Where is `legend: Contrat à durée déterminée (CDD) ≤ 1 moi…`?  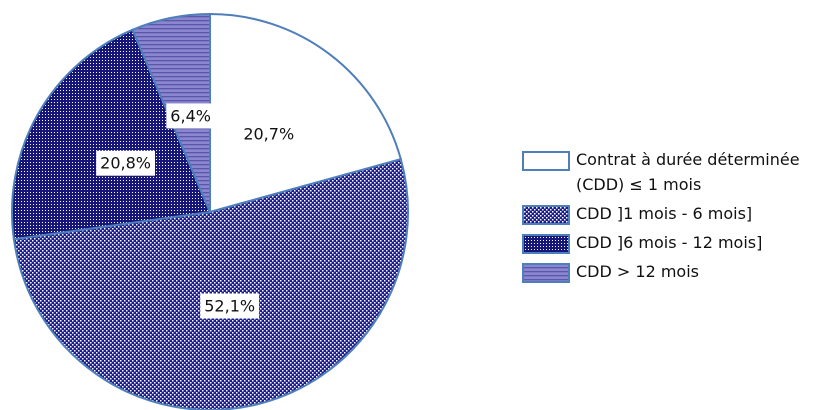
legend: Contrat à durée déterminée (CDD) ≤ 1 moi… is located at coordinates (662, 217).